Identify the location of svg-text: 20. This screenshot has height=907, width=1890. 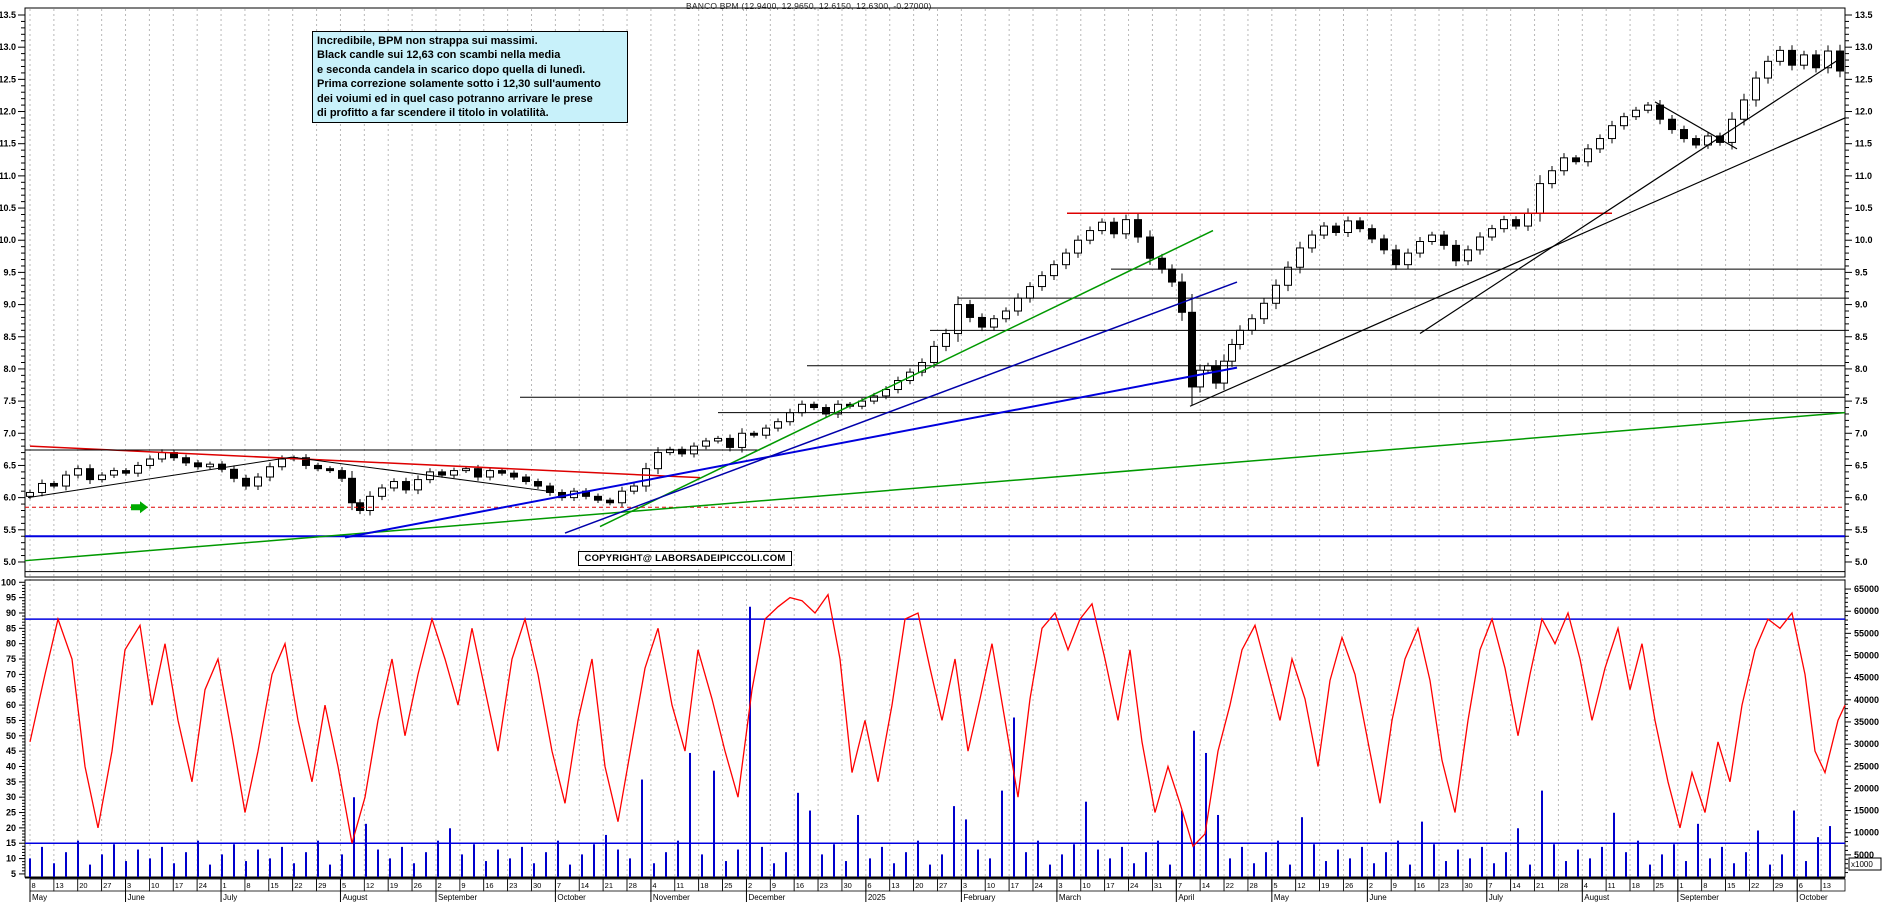
(919, 885).